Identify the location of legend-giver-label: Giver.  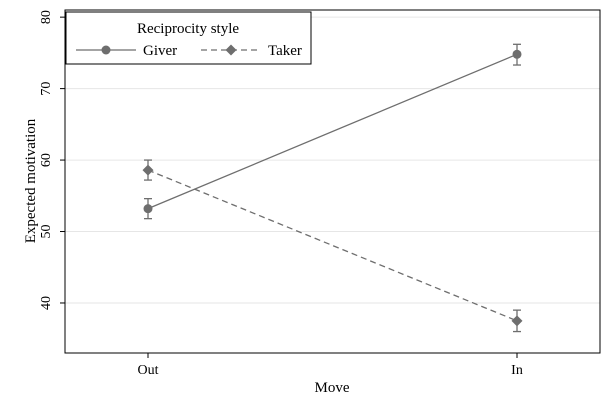
(160, 51).